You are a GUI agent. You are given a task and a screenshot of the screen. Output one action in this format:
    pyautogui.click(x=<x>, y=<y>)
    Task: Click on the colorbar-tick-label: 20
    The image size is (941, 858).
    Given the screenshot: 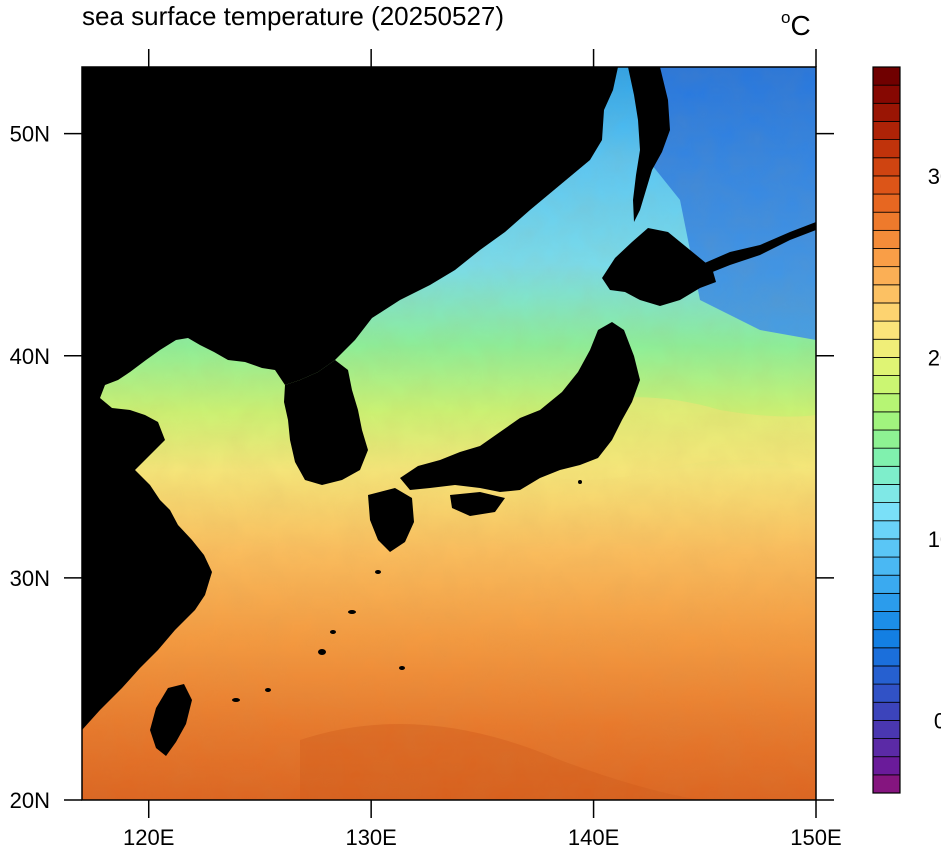 What is the action you would take?
    pyautogui.click(x=934, y=357)
    